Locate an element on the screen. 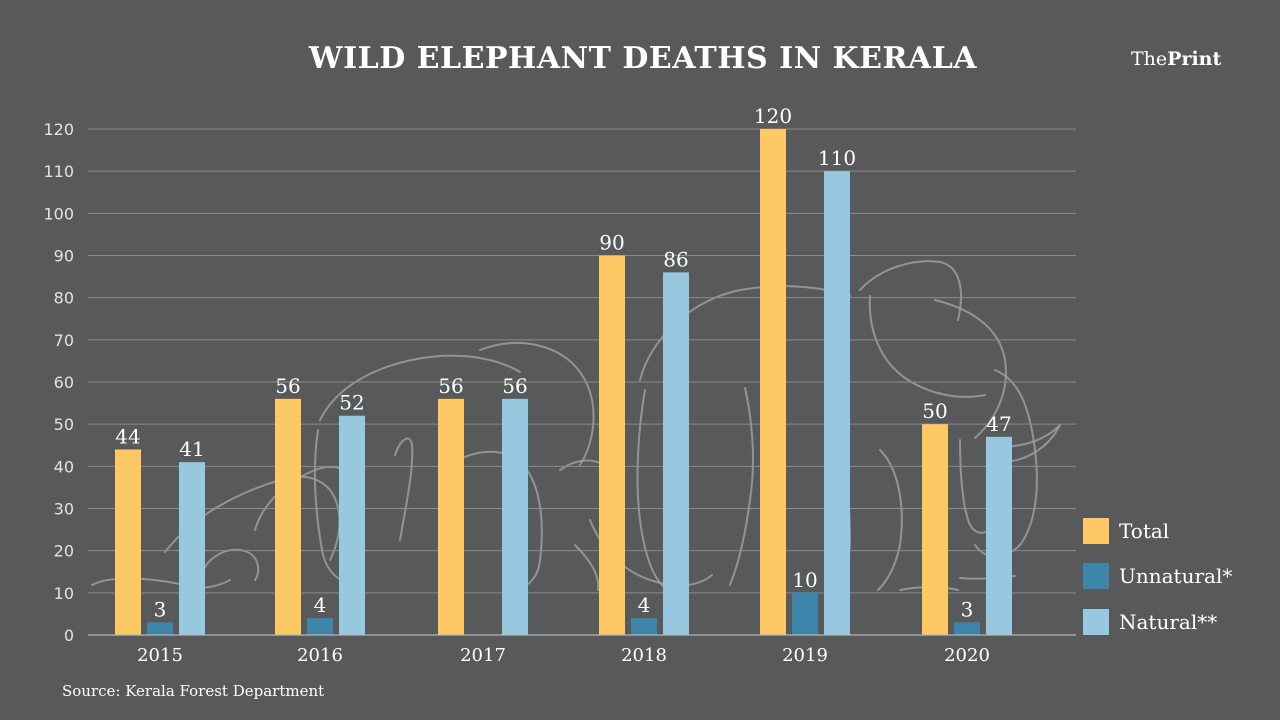 This screenshot has width=1280, height=720. source-note: Source: Kerala Forest Department is located at coordinates (193, 691).